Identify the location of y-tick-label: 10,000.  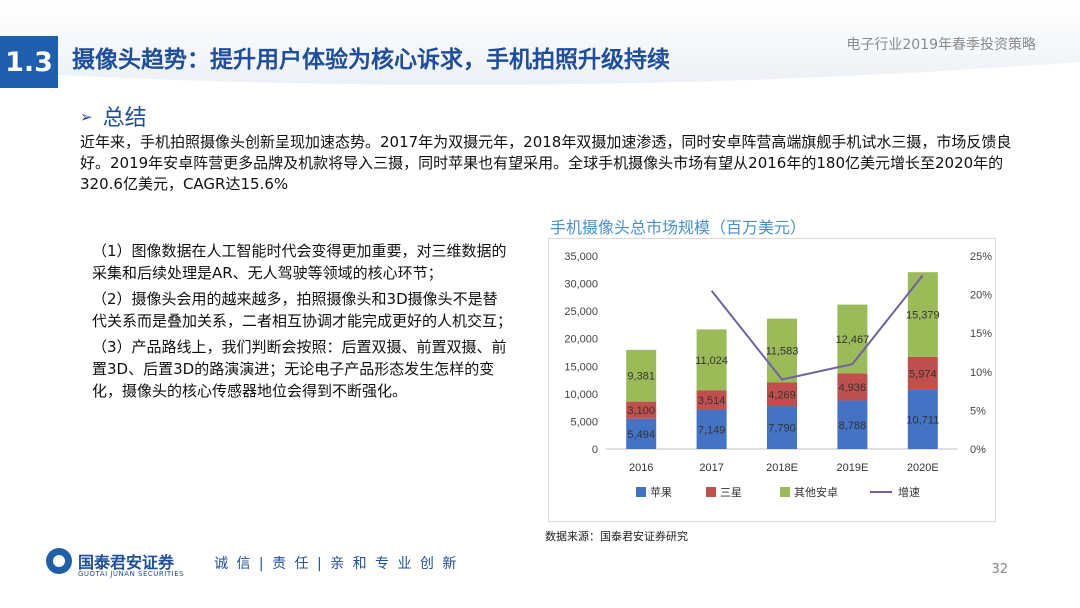
(581, 395).